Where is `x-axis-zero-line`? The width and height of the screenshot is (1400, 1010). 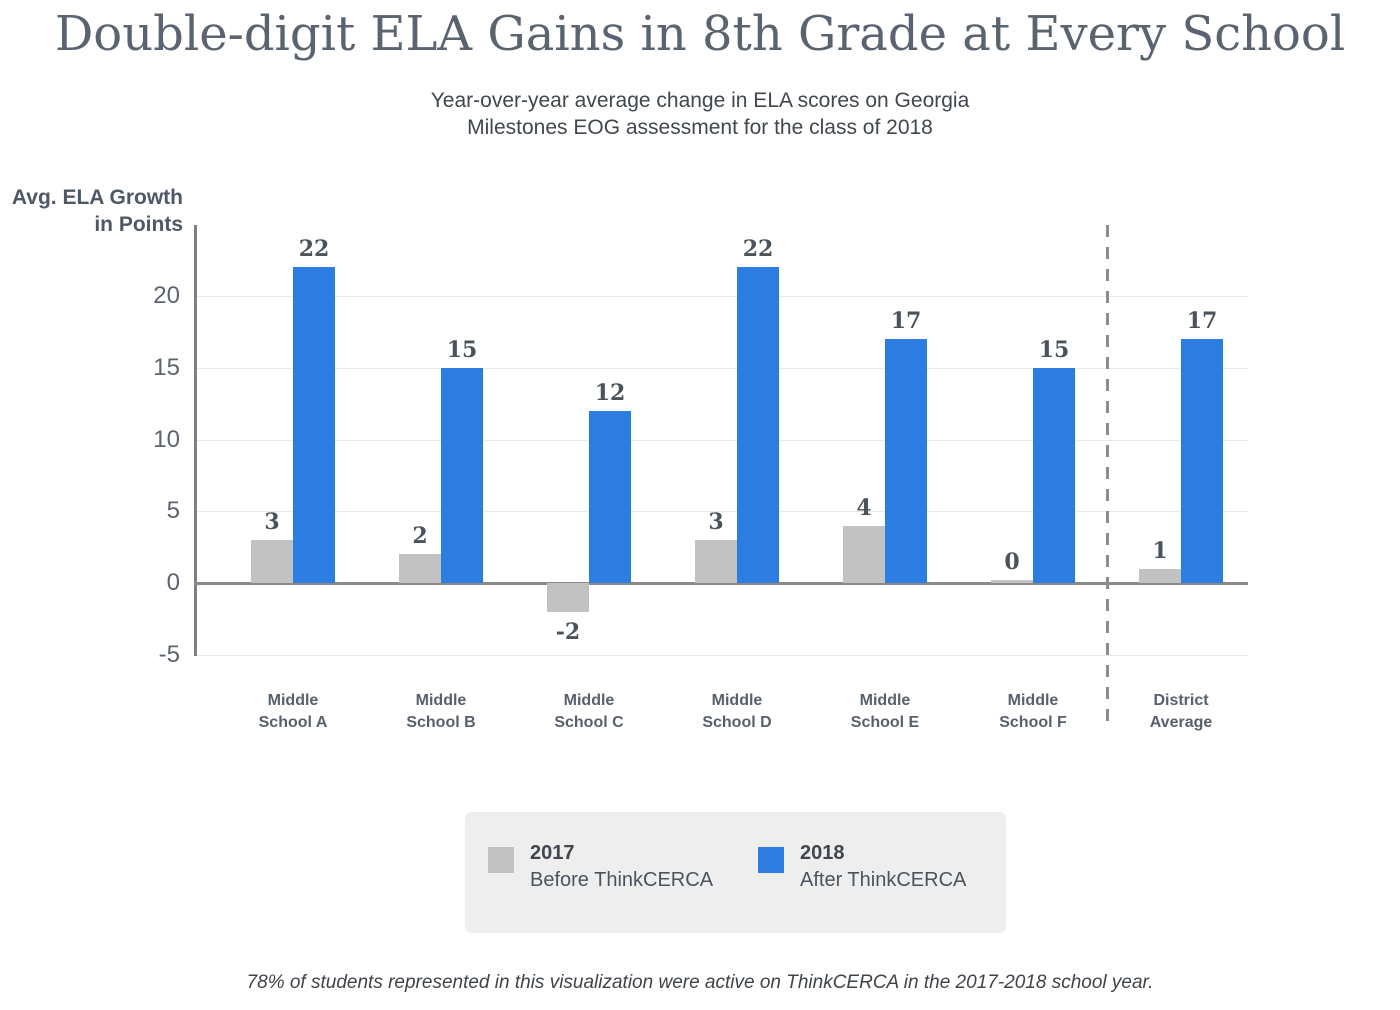
x-axis-zero-line is located at coordinates (721, 583).